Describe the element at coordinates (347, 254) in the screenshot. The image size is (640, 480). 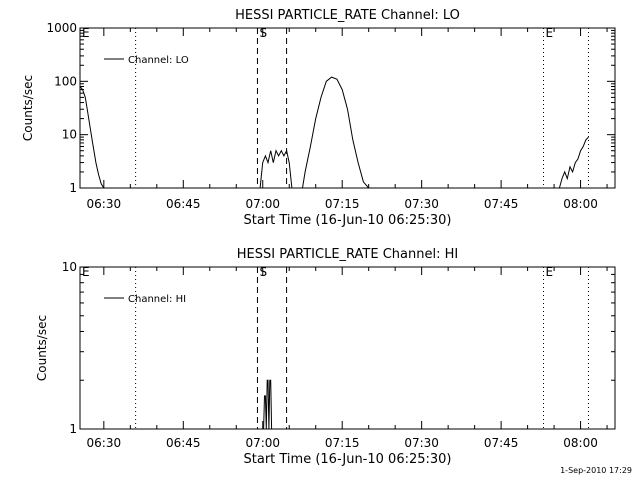
I see `chart-title: HESSI PARTICLE_RATE Channel: HI` at that location.